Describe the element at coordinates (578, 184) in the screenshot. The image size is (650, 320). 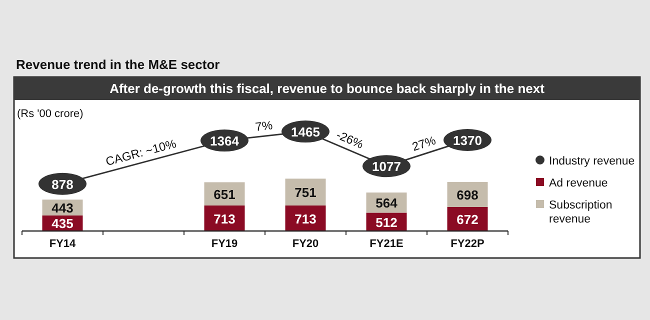
I see `legend-label: Ad revenue` at that location.